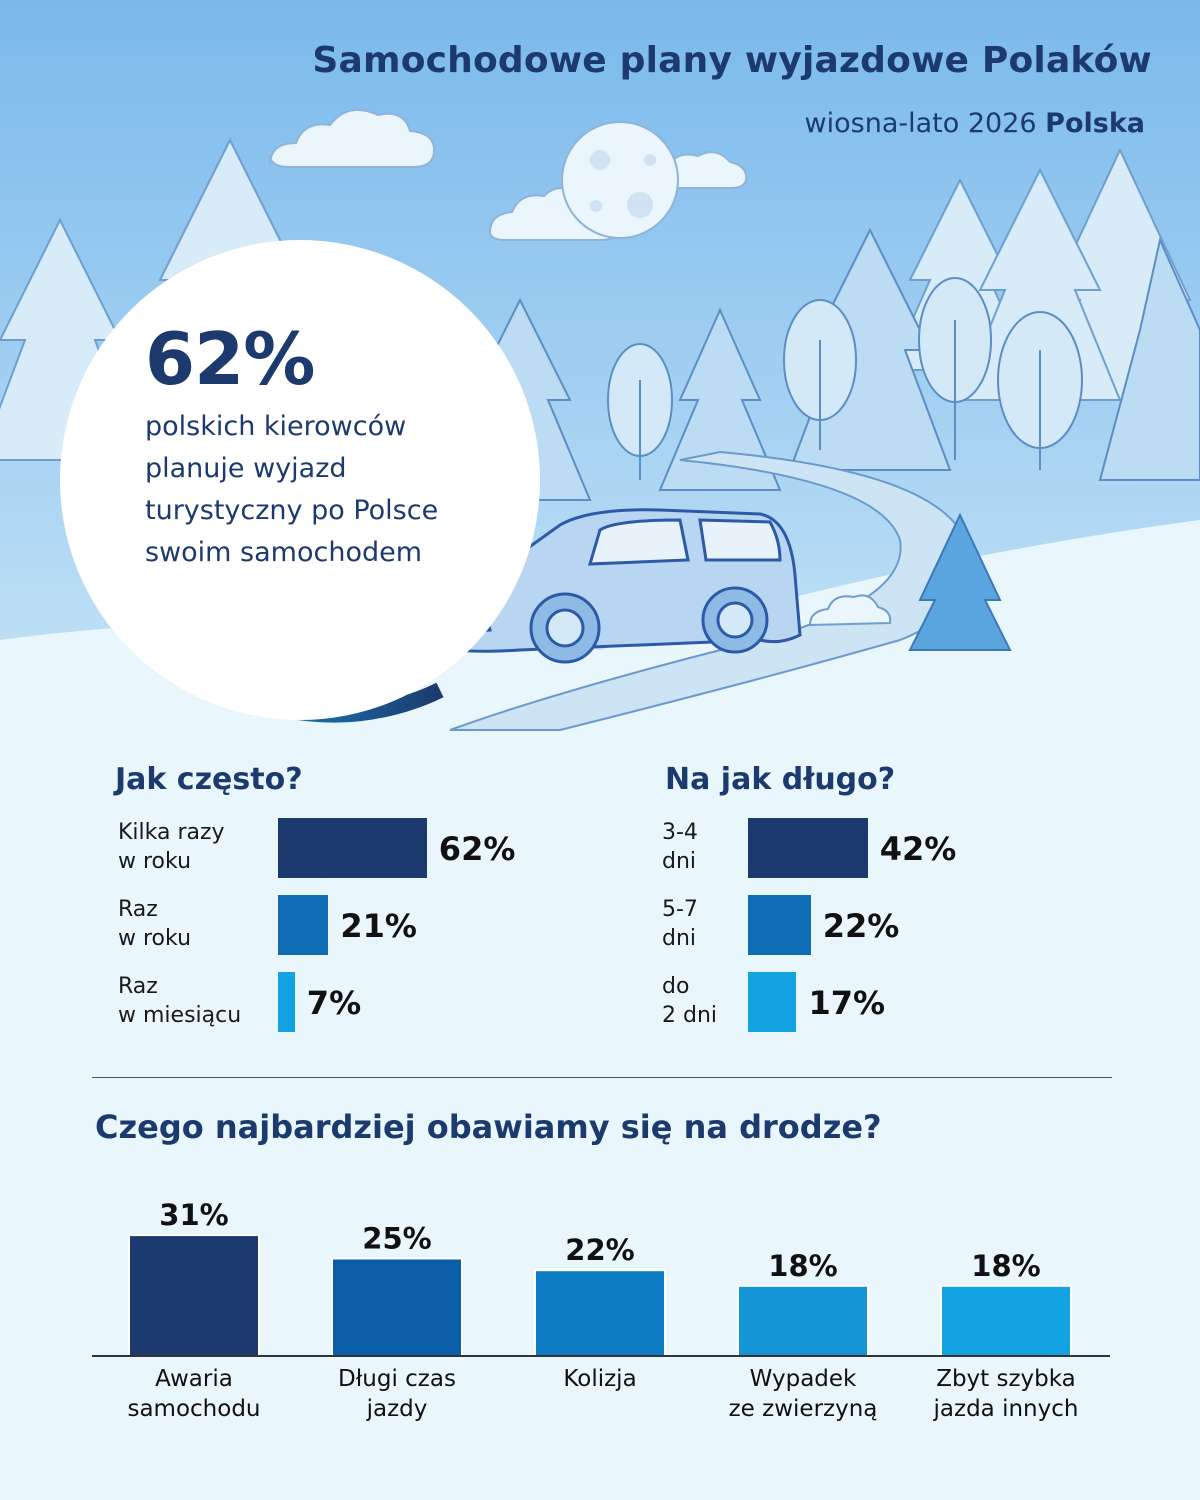  Describe the element at coordinates (276, 426) in the screenshot. I see `highlight-line: polskich kierowców` at that location.